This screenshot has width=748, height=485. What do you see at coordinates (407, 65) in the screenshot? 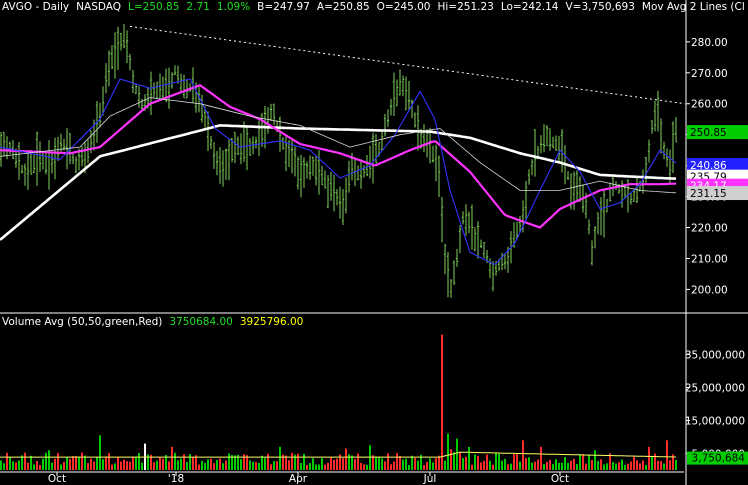
I see `resistance-trendline` at bounding box center [407, 65].